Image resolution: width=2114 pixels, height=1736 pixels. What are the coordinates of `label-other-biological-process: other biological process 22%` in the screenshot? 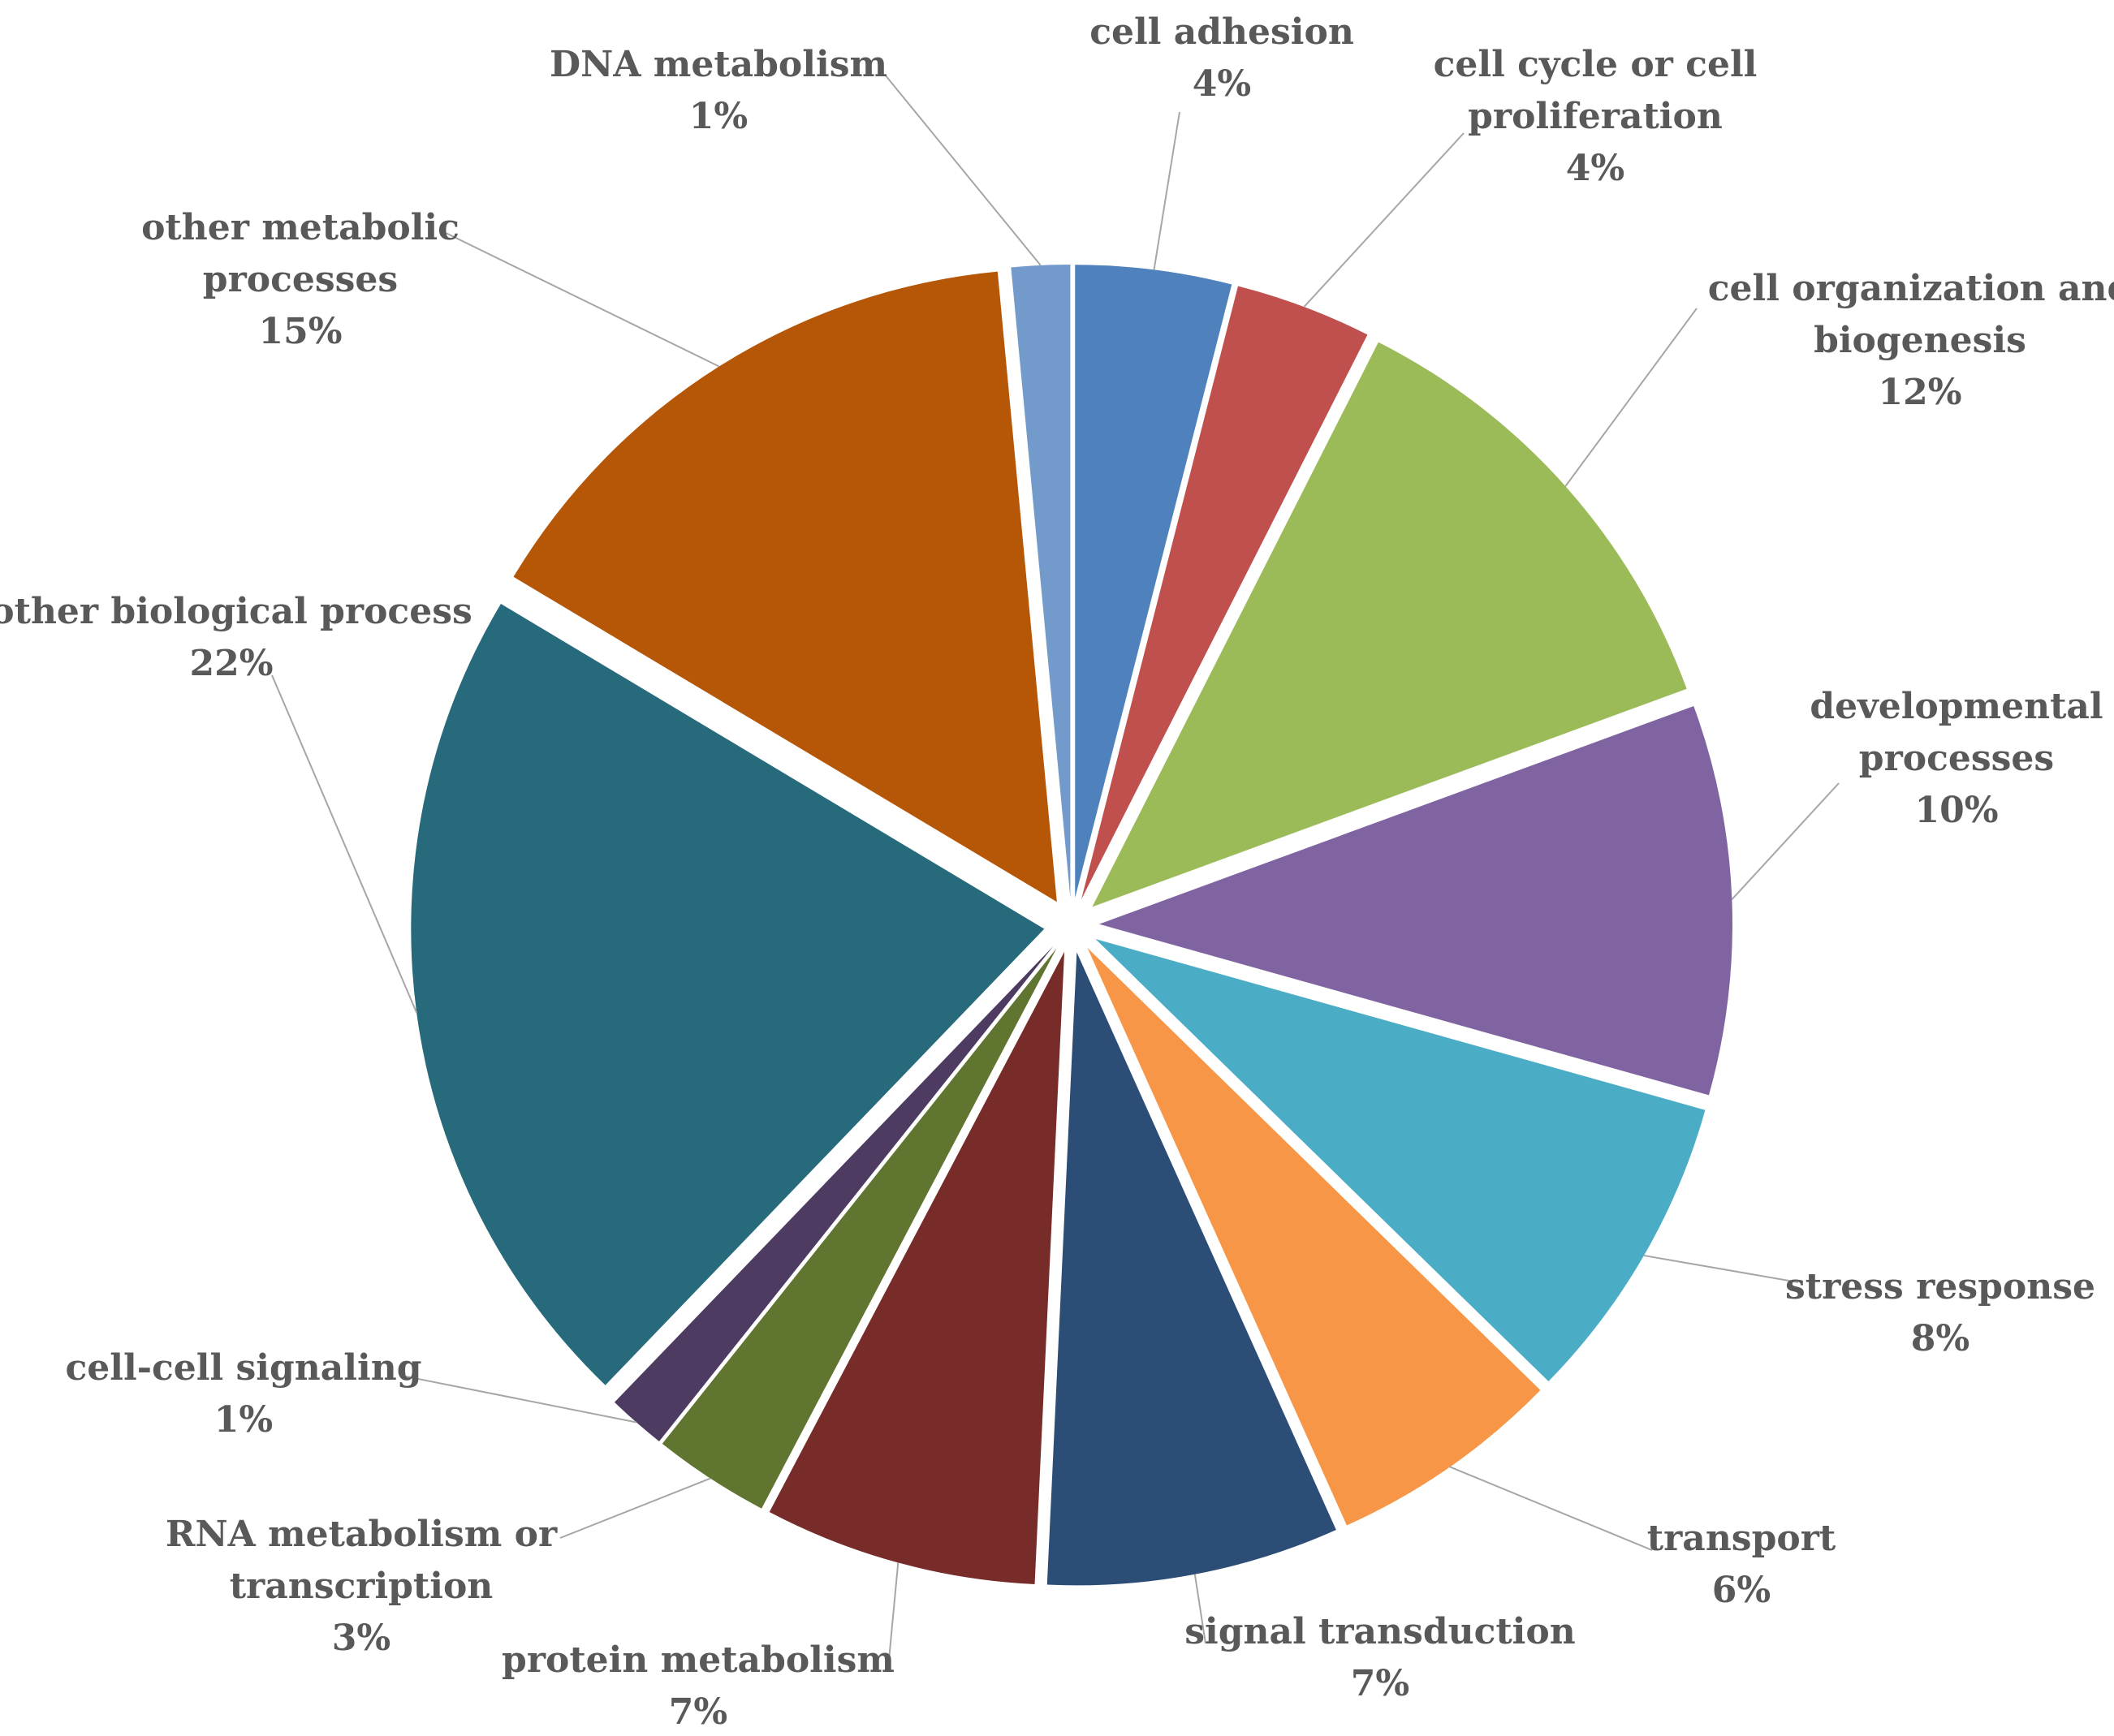 It's located at (236, 637).